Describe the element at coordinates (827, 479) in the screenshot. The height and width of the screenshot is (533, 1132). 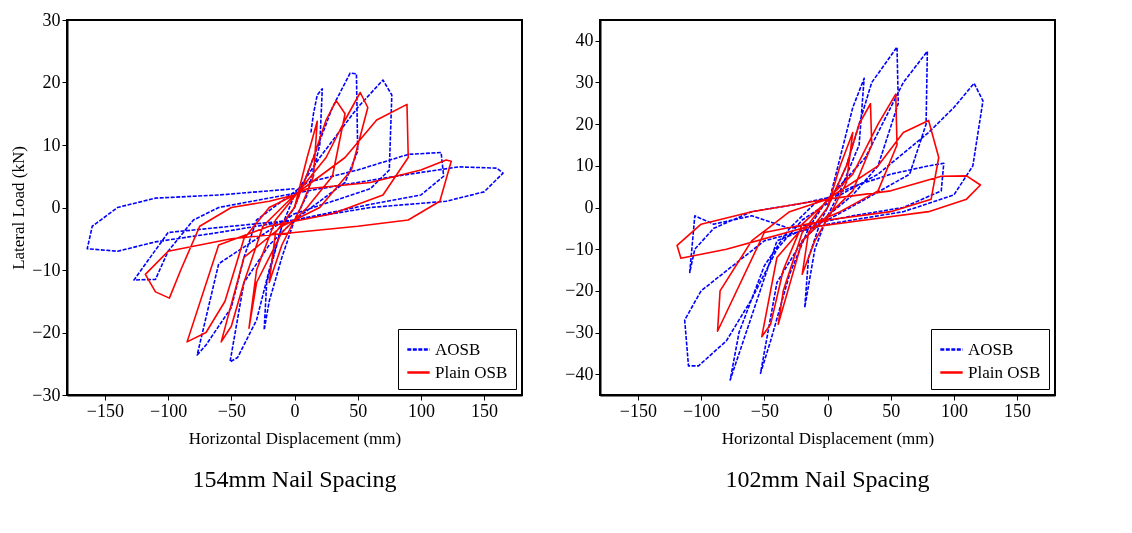
I see `text: 102mm Nail Spacing` at that location.